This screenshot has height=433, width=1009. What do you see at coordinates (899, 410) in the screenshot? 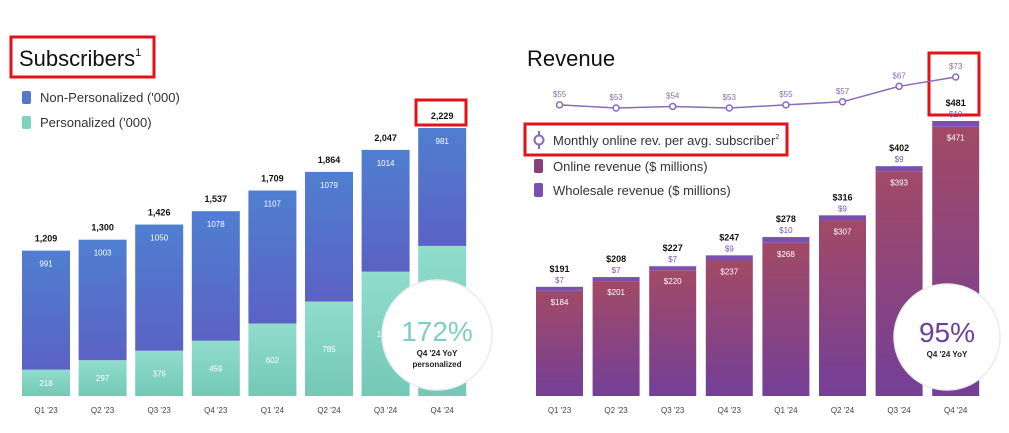
I see `x-tick-q3-24: Q3 '24` at bounding box center [899, 410].